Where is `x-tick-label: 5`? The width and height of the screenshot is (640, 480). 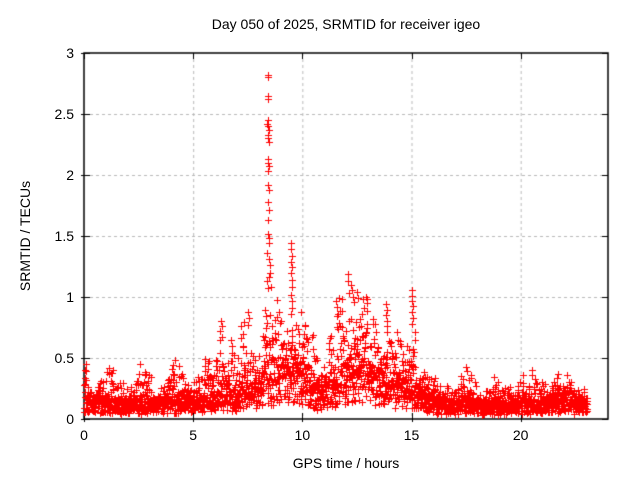 x-tick-label: 5 is located at coordinates (193, 435).